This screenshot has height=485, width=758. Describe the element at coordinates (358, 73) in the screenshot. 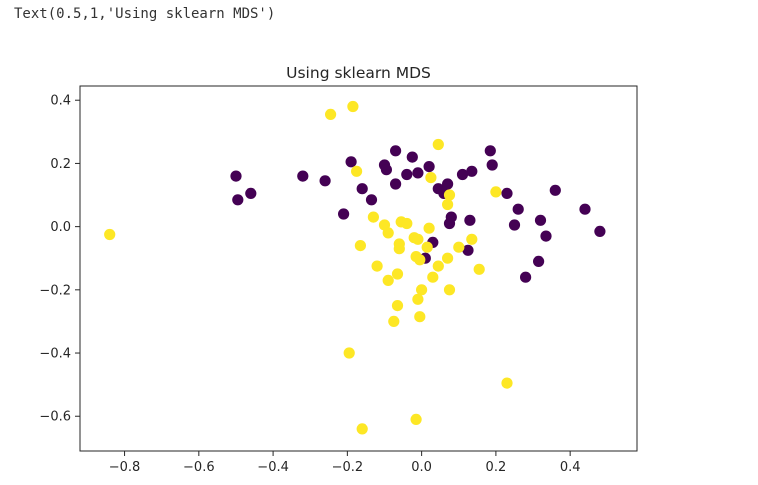

I see `chart-title: Using sklearn MDS` at that location.